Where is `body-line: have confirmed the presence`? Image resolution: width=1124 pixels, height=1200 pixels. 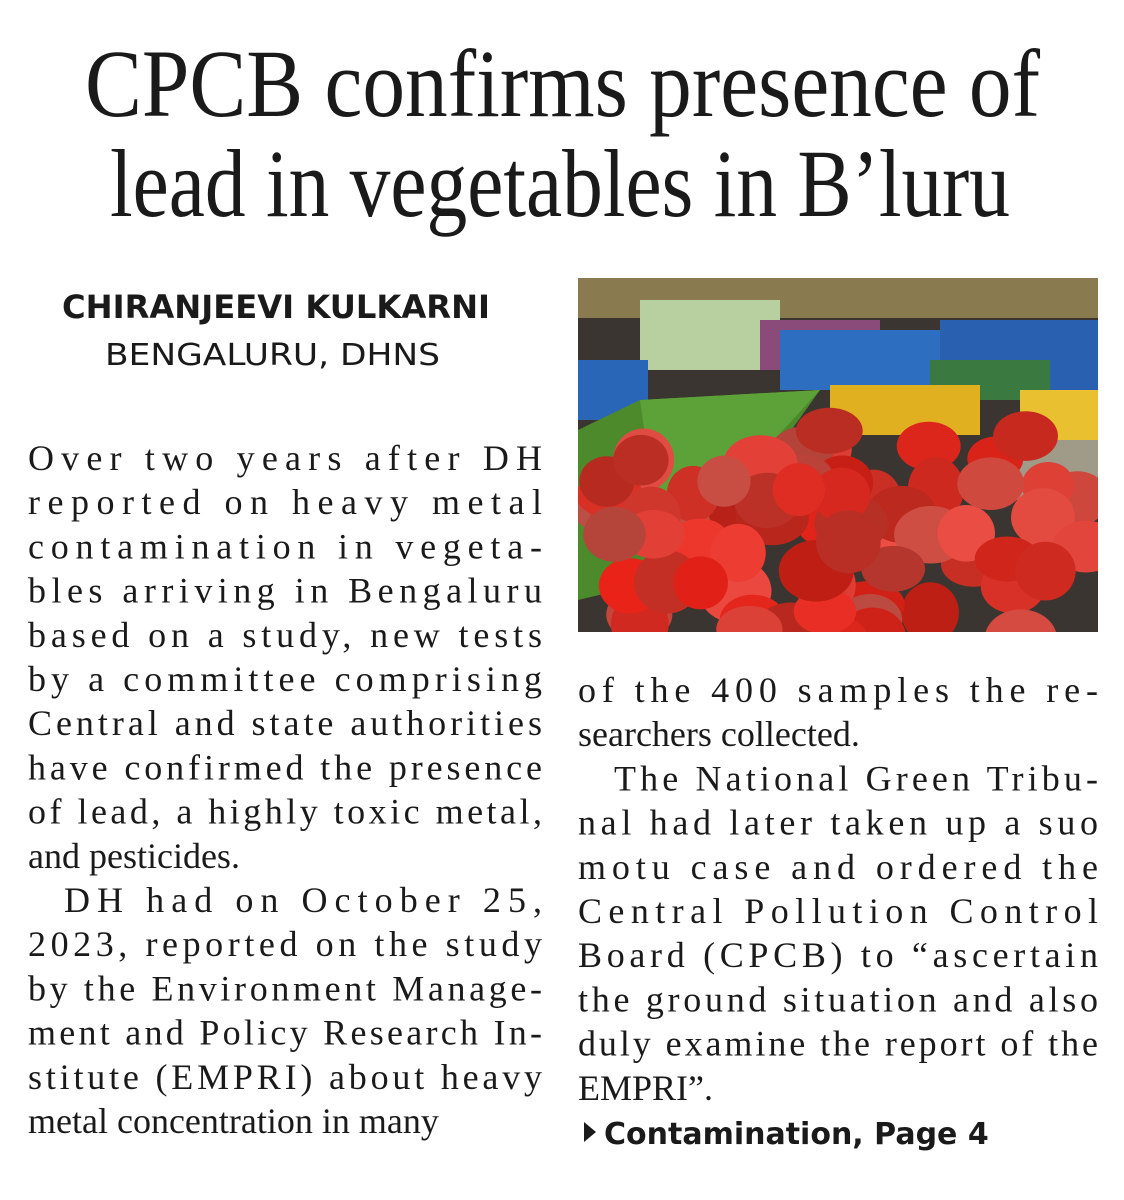 body-line: have confirmed the presence is located at coordinates (285, 767).